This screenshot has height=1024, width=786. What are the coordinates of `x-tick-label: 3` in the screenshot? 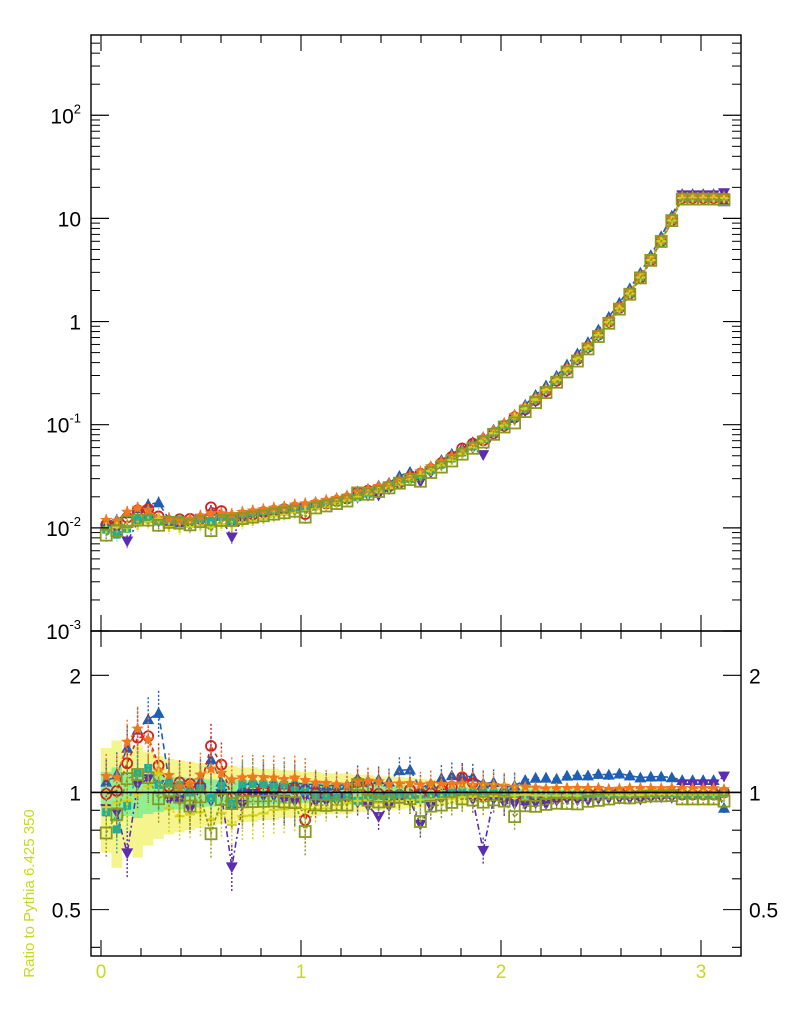 It's located at (701, 972).